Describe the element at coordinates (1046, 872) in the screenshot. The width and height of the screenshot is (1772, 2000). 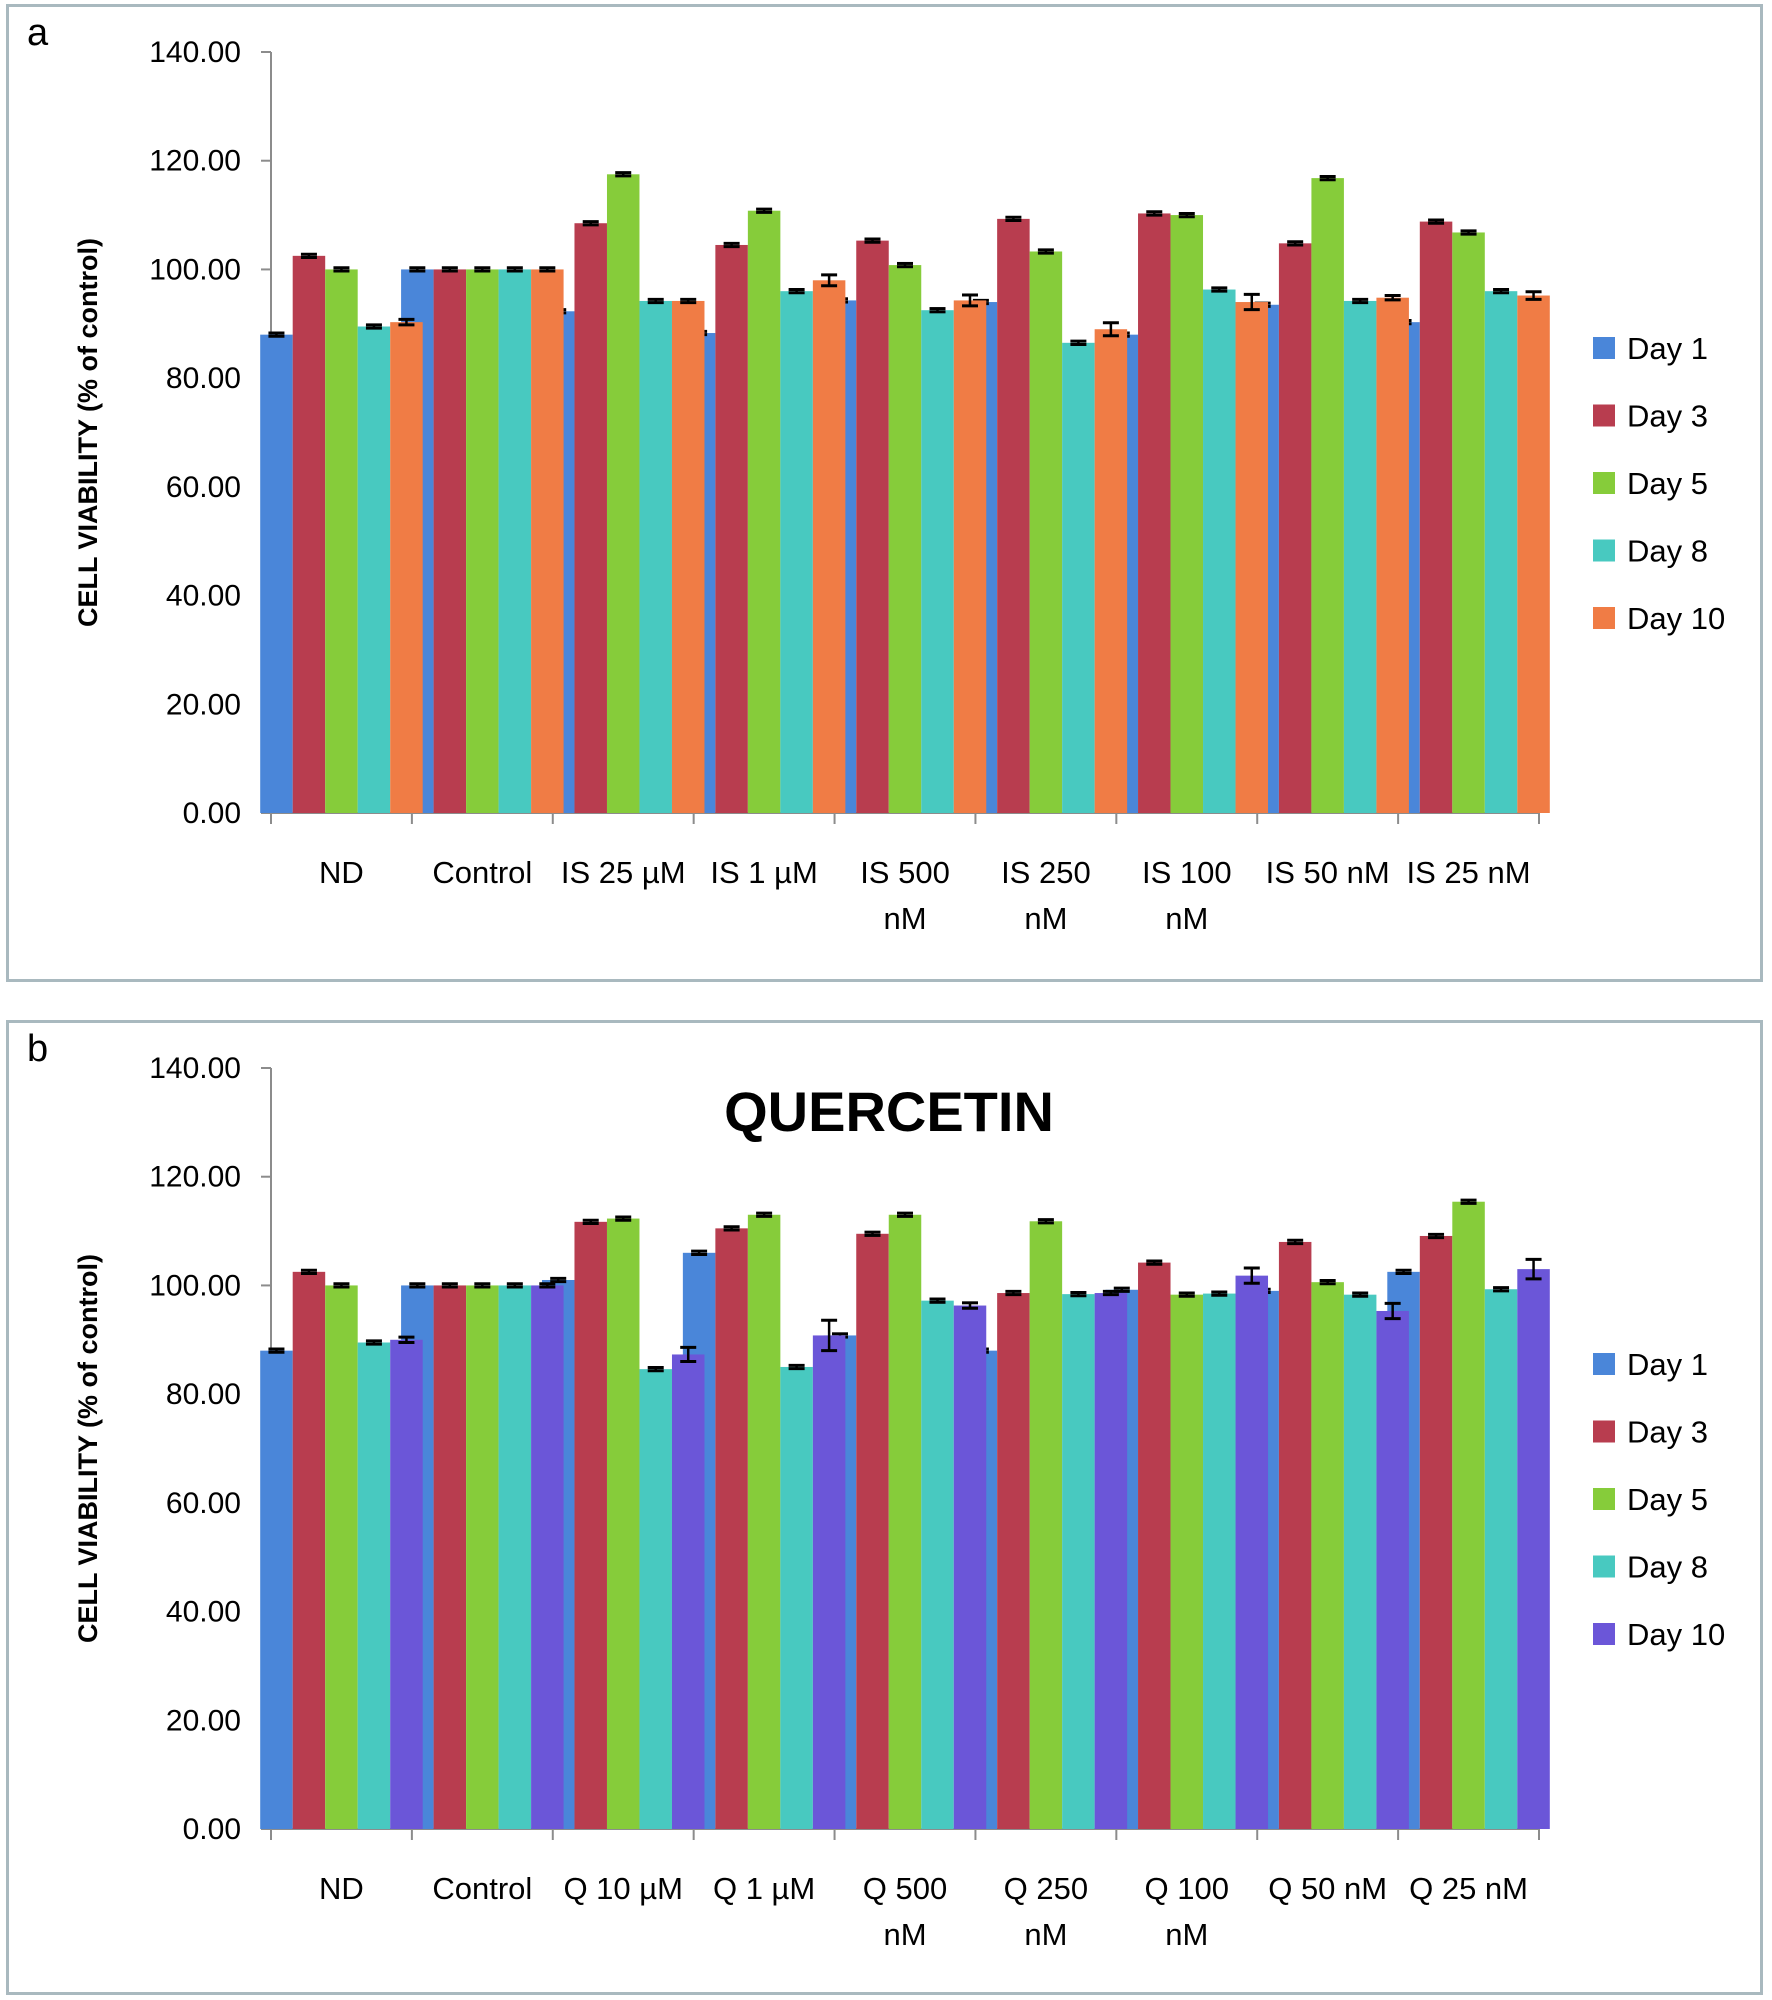
I see `x-category-label: IS 250` at that location.